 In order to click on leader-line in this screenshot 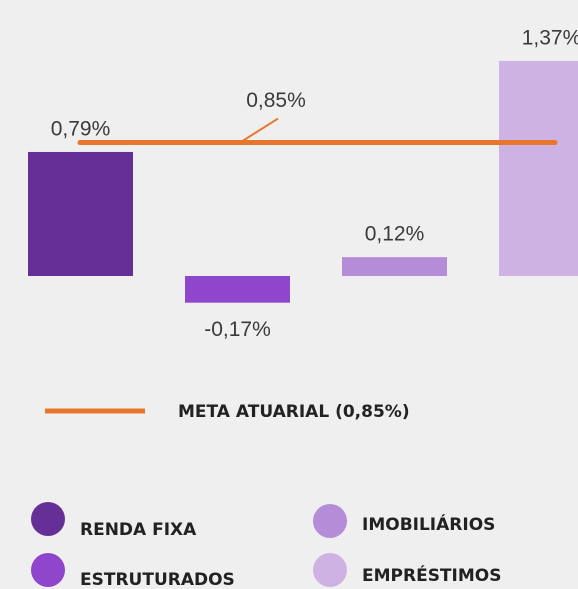, I will do `click(259, 130)`.